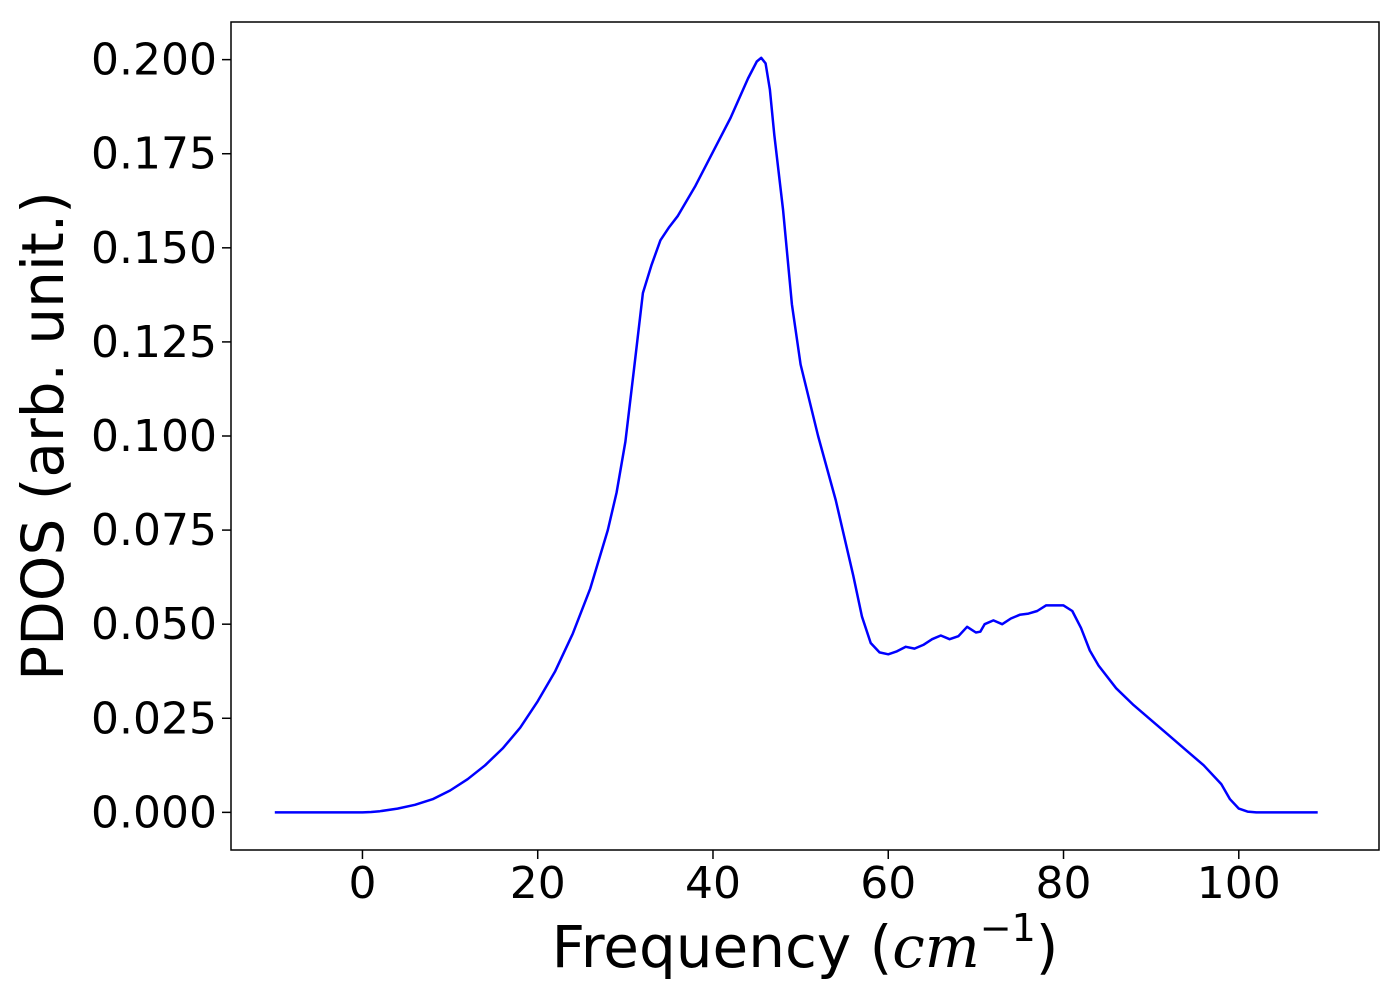 The height and width of the screenshot is (1000, 1400). What do you see at coordinates (154, 154) in the screenshot?
I see `y-tick-label: 0.175` at bounding box center [154, 154].